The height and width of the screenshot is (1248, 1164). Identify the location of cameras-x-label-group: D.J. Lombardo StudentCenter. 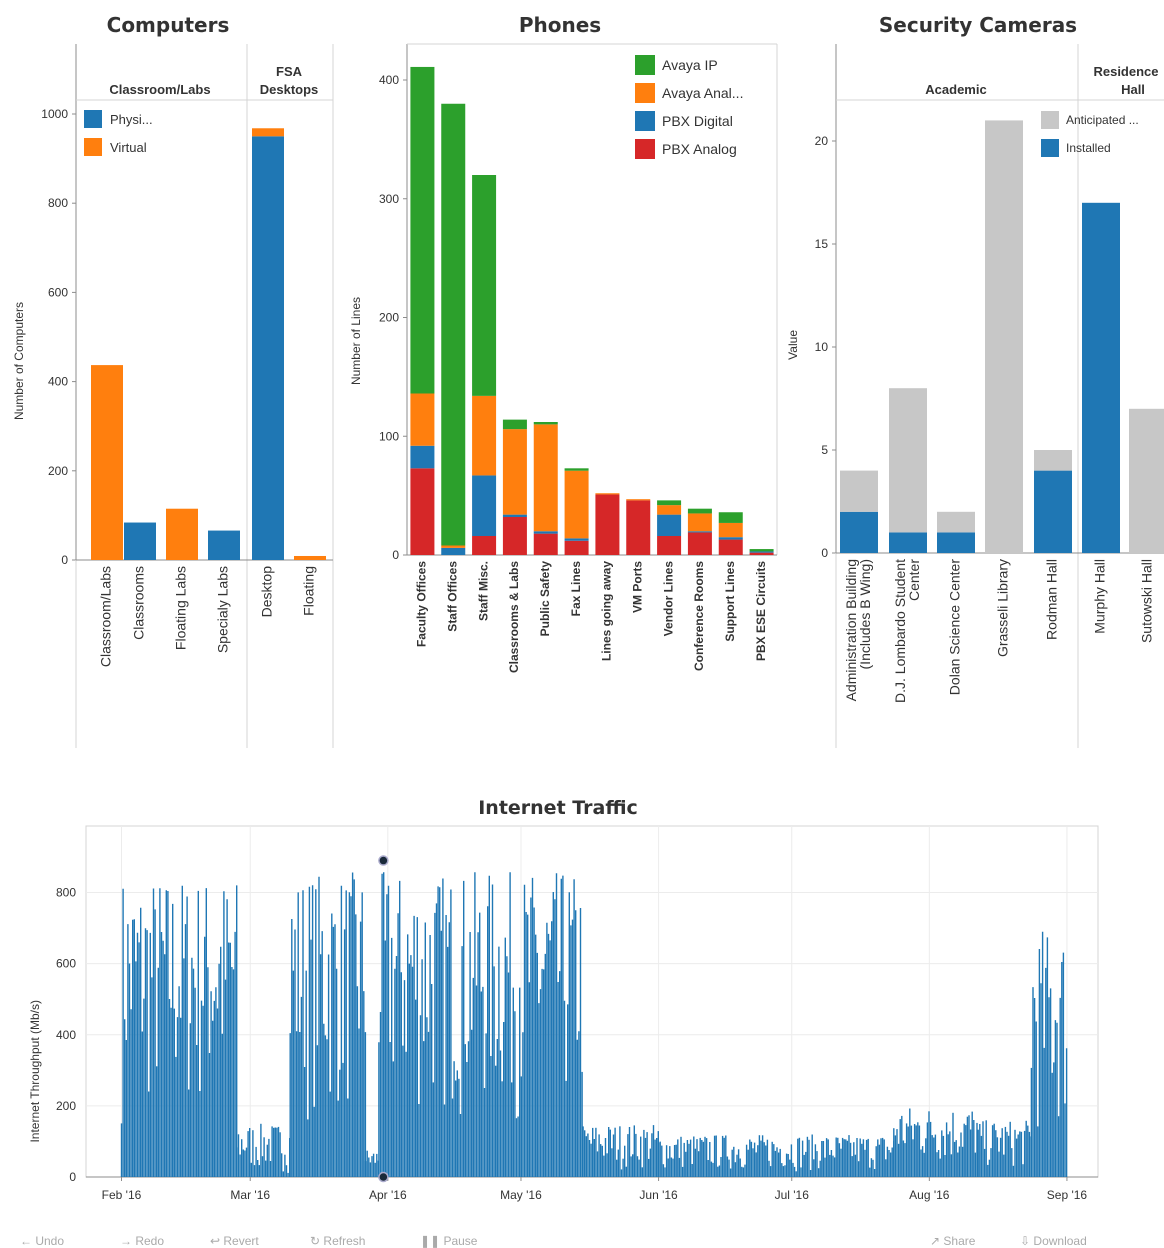
(907, 631).